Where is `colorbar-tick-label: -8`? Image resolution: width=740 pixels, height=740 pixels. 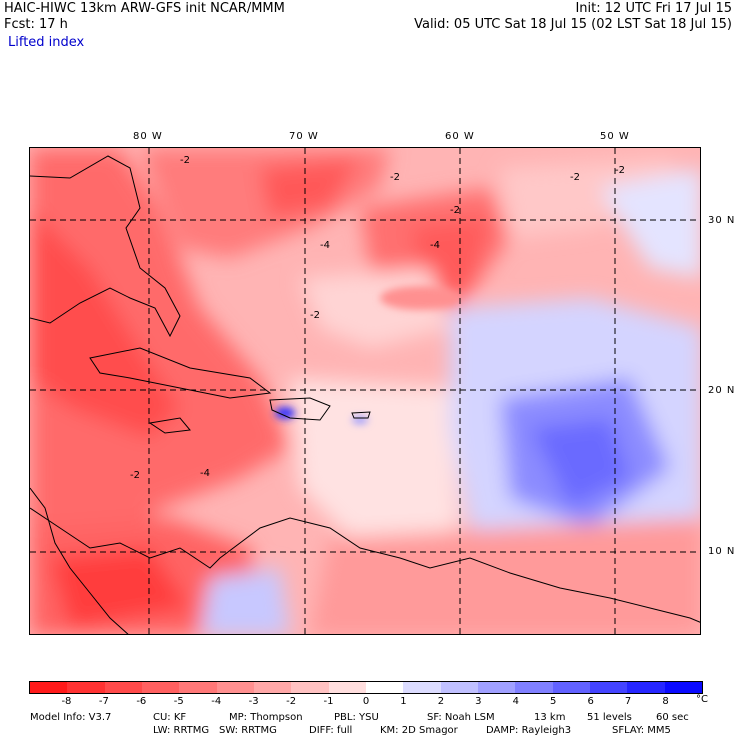
colorbar-tick-label: -8 is located at coordinates (66, 701).